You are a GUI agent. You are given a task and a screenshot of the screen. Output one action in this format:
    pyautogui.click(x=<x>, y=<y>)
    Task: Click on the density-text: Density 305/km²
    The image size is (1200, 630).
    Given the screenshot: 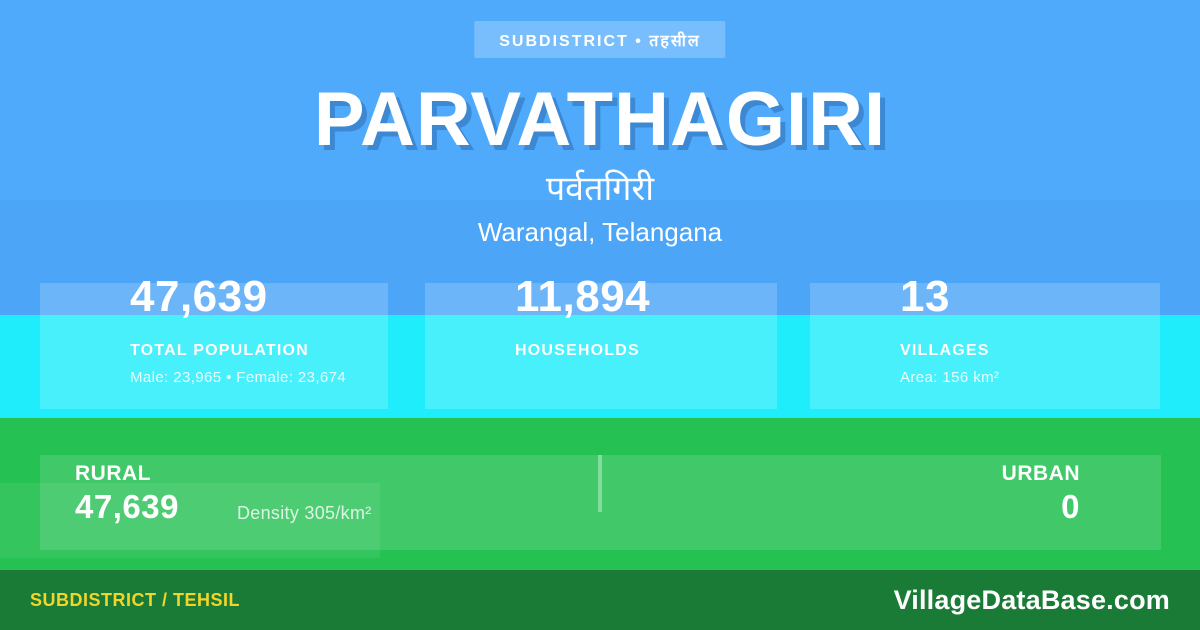 What is the action you would take?
    pyautogui.click(x=304, y=513)
    